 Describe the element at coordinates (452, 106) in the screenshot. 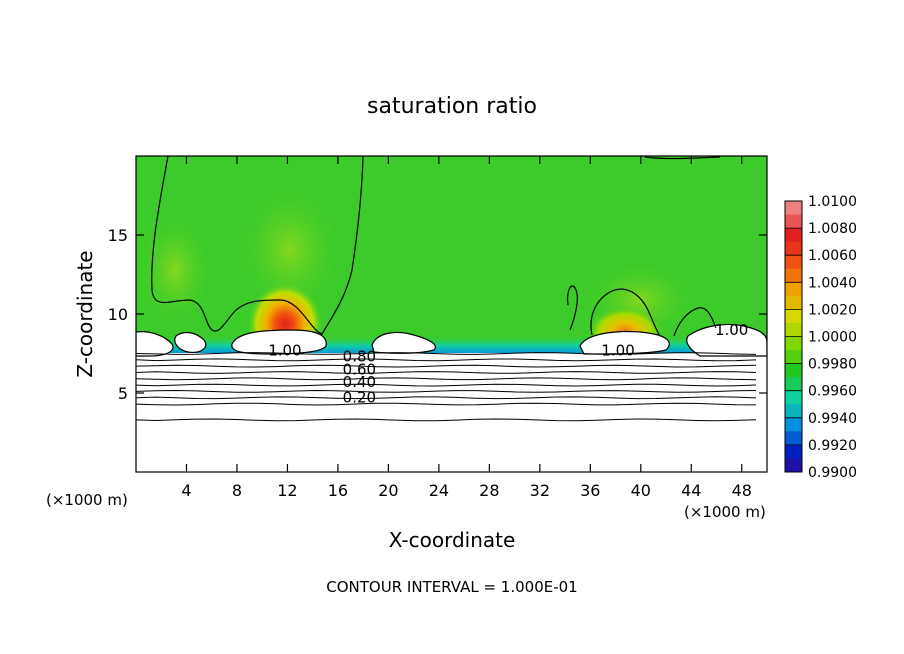

I see `chart-title: saturation ratio` at that location.